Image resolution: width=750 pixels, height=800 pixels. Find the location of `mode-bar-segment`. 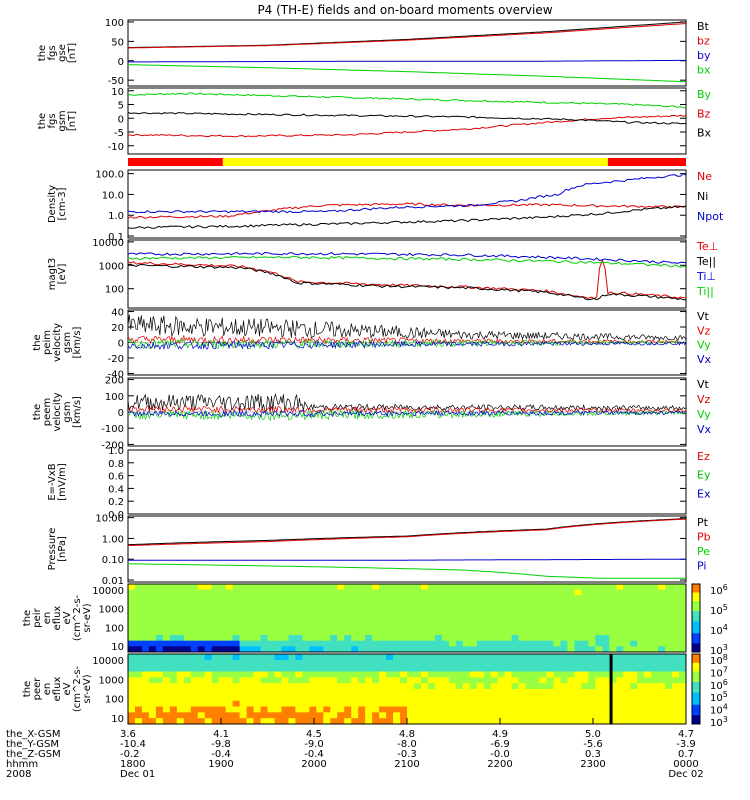

mode-bar-segment is located at coordinates (415, 162).